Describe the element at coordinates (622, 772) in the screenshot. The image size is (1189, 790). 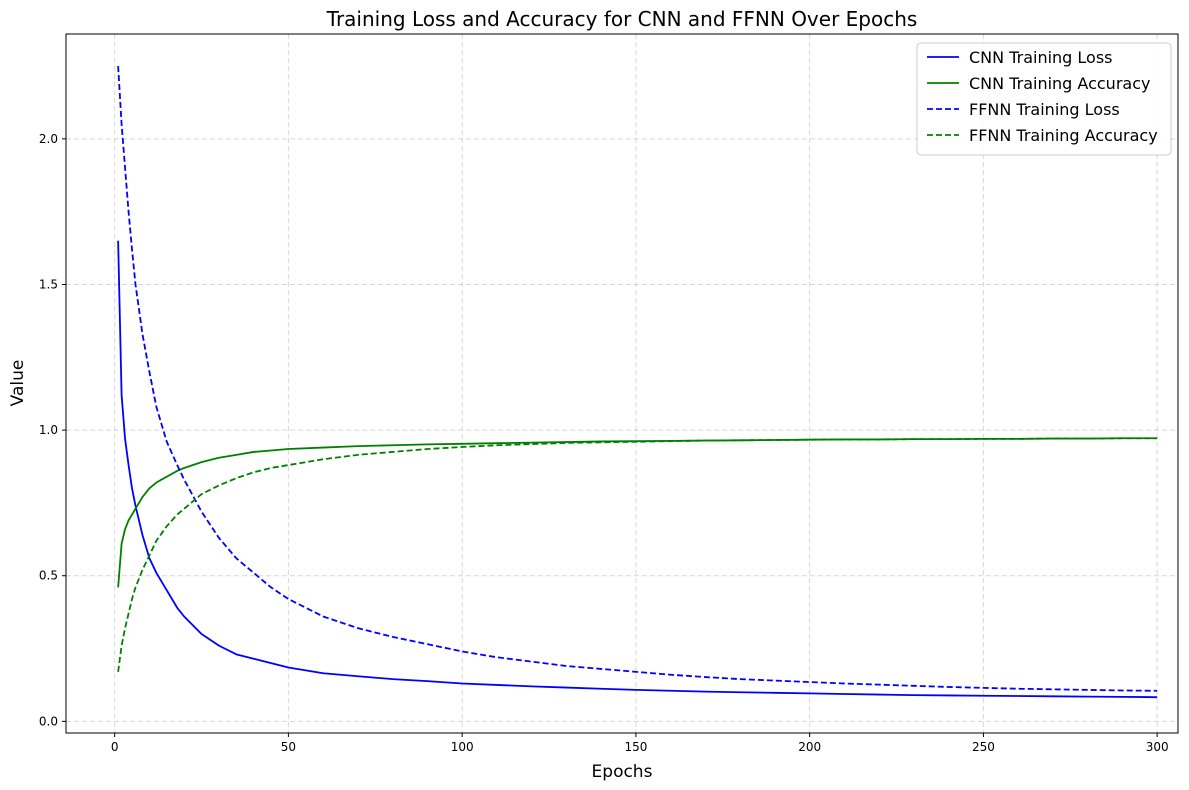
I see `x-axis-label: Epochs` at that location.